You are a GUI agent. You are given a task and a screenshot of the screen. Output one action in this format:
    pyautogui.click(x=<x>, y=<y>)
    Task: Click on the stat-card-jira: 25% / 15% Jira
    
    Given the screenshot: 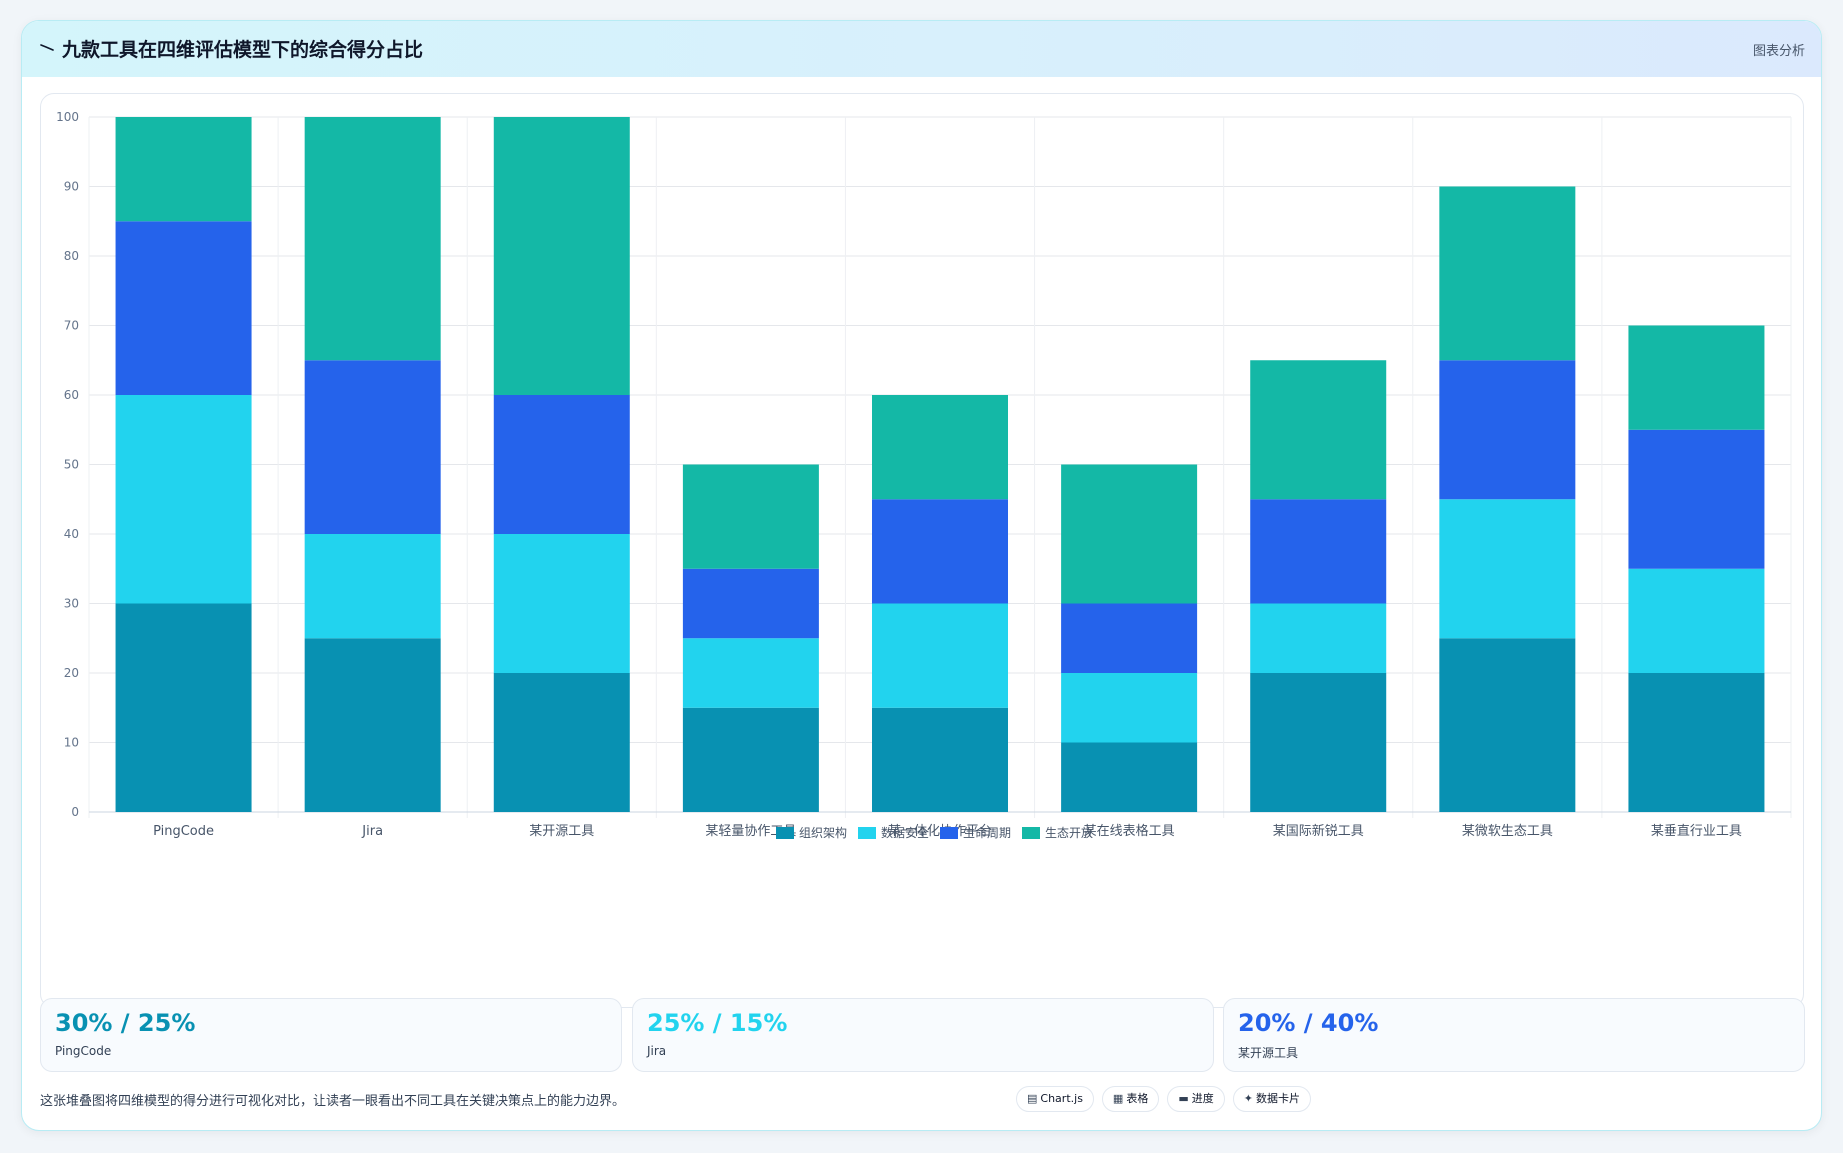 What is the action you would take?
    pyautogui.click(x=923, y=1035)
    